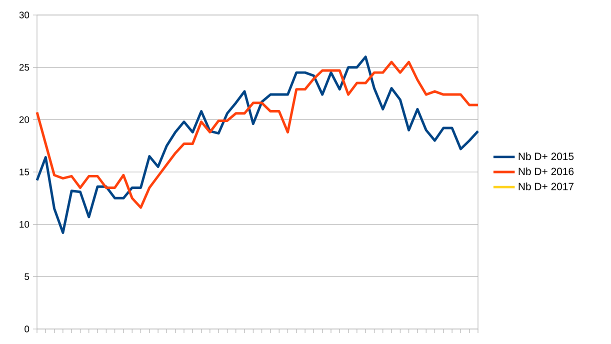  Describe the element at coordinates (24, 15) in the screenshot. I see `y-tick-label: 30` at that location.